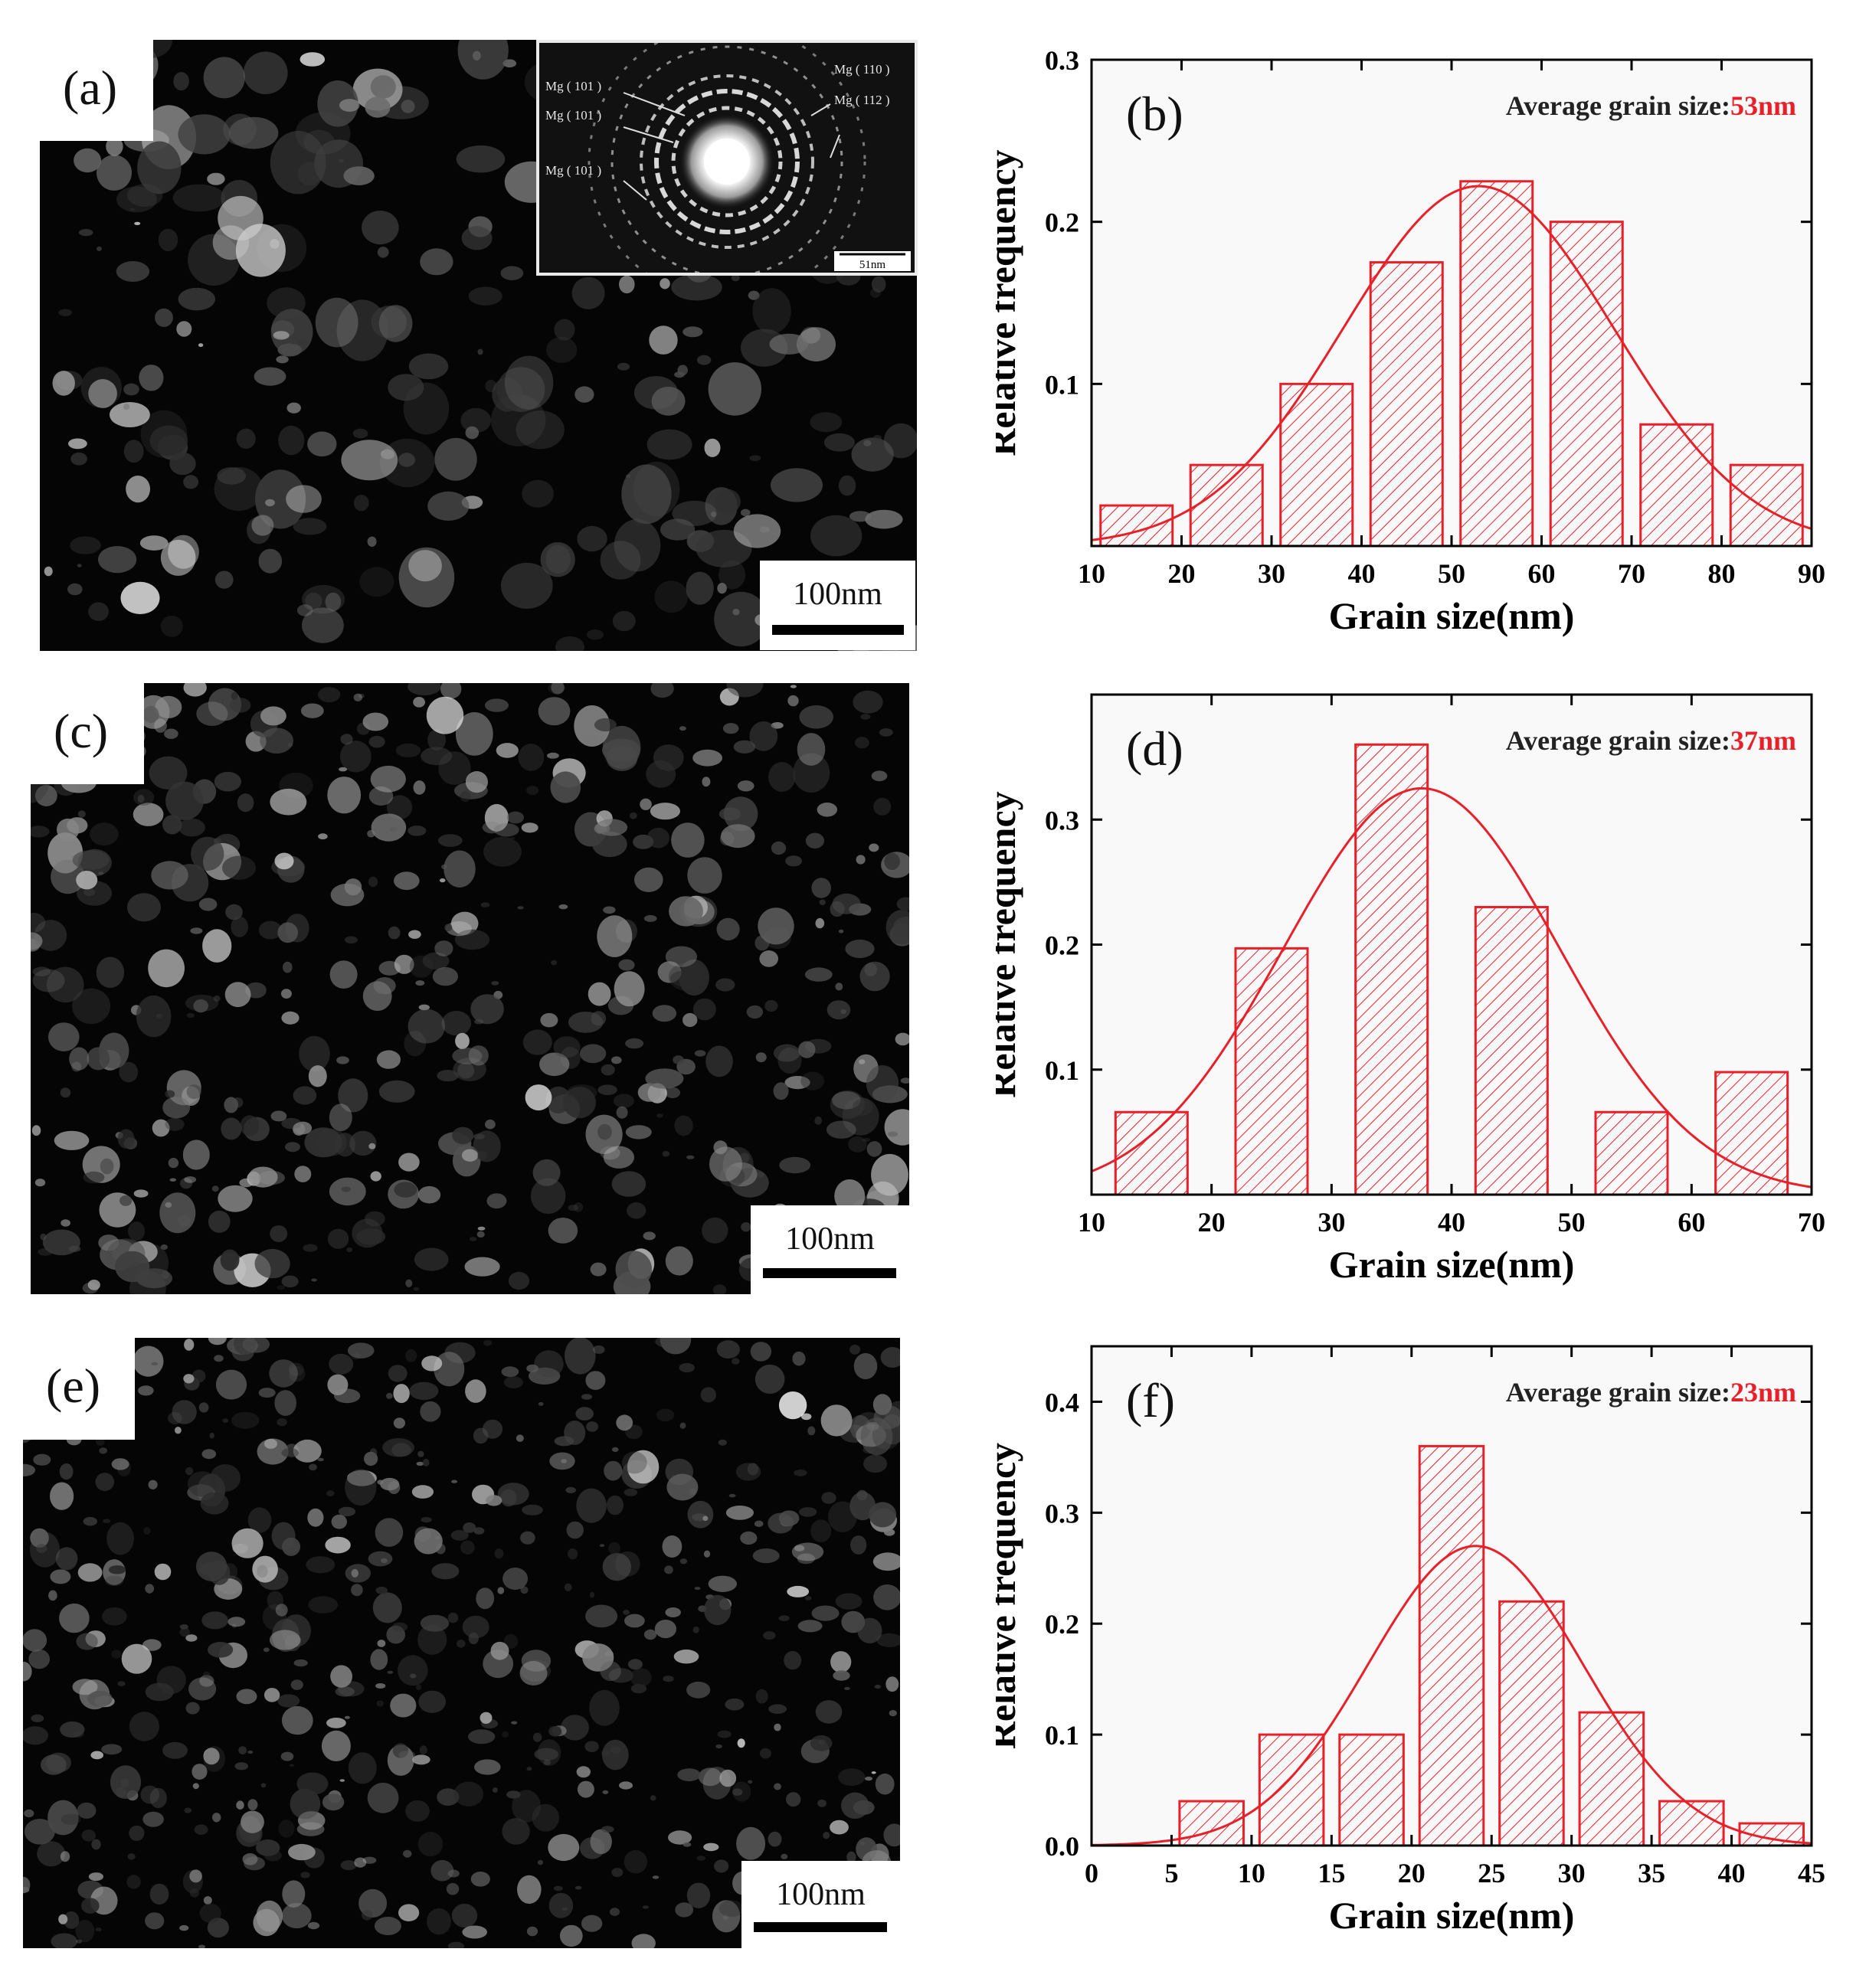 The height and width of the screenshot is (1988, 1856). I want to click on scale-bar-e-text: 100nm, so click(821, 1894).